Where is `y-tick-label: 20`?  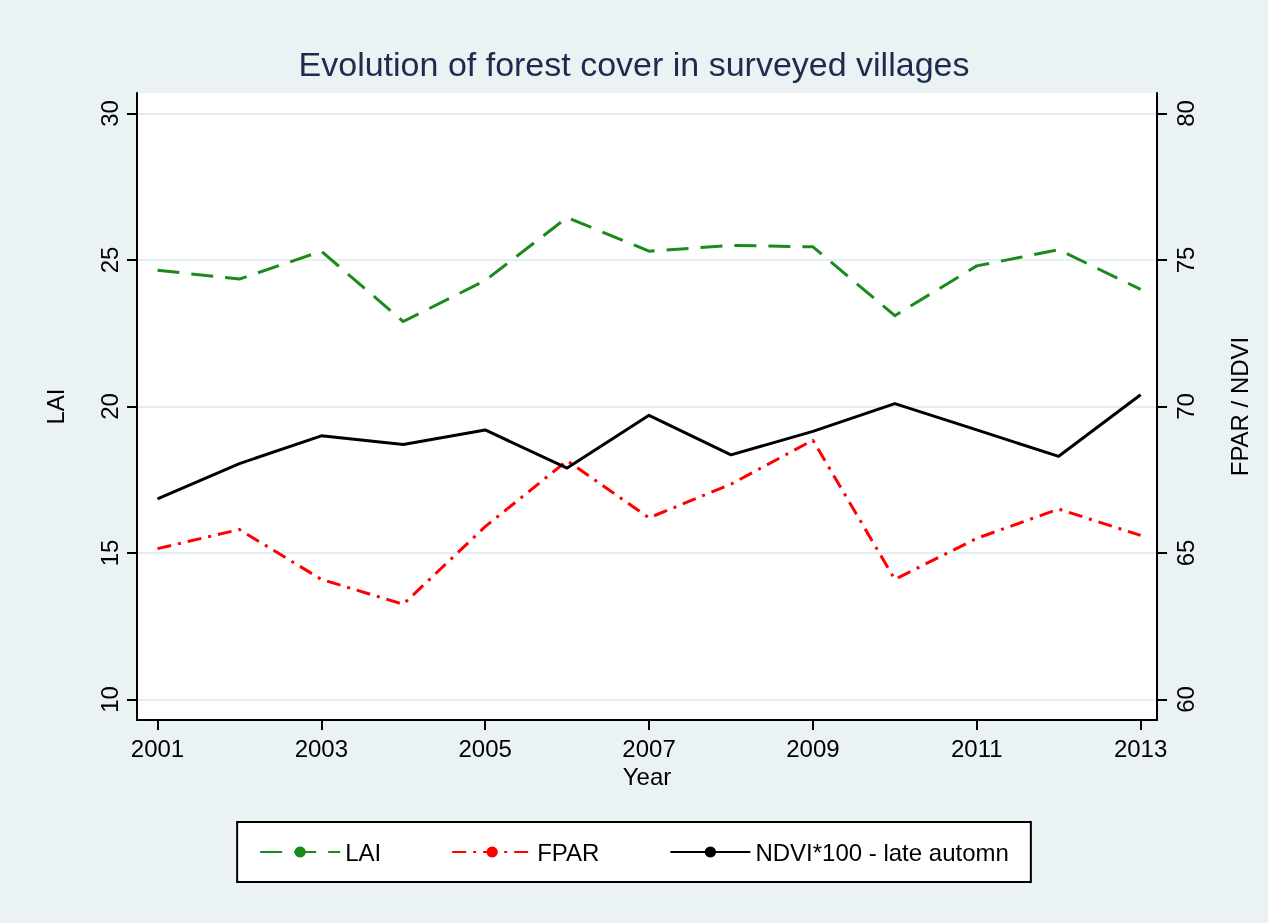
y-tick-label: 20 is located at coordinates (109, 406).